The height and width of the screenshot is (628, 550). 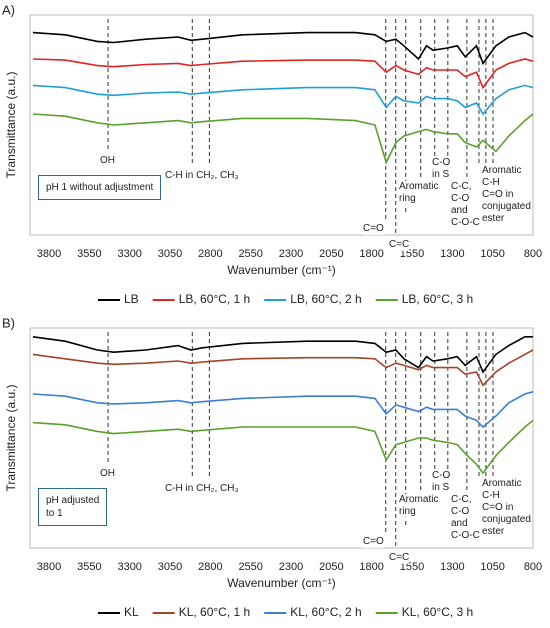 What do you see at coordinates (326, 299) in the screenshot?
I see `legend-label: LB, 60°C, 2 h` at bounding box center [326, 299].